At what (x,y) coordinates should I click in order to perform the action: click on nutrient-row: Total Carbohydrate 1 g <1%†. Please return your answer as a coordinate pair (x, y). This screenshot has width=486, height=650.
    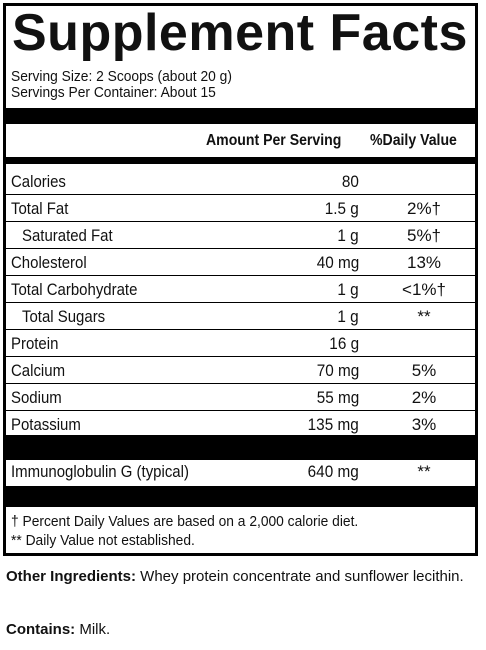
    Looking at the image, I should click on (240, 289).